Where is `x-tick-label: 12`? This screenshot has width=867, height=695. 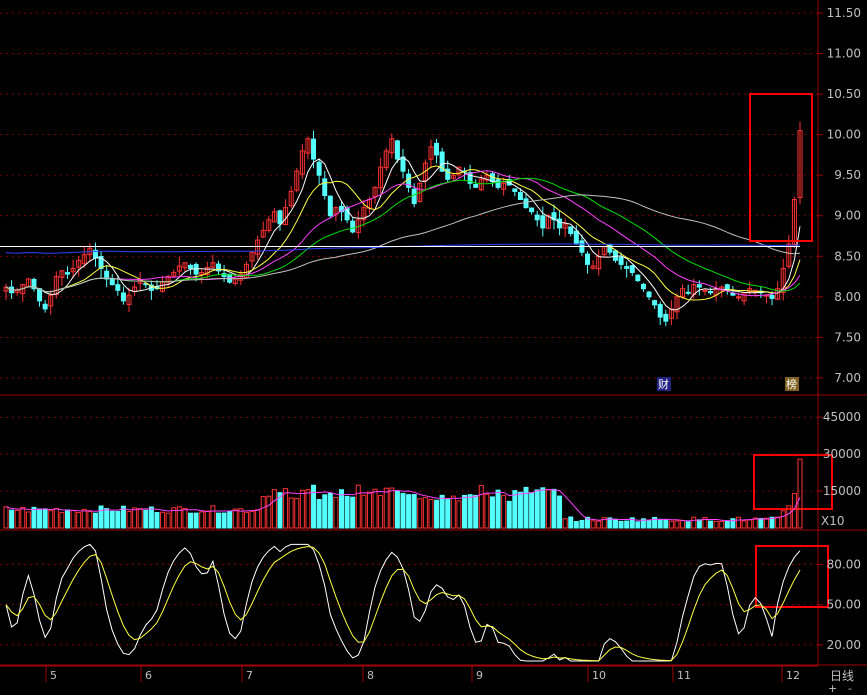
x-tick-label: 12 is located at coordinates (793, 675).